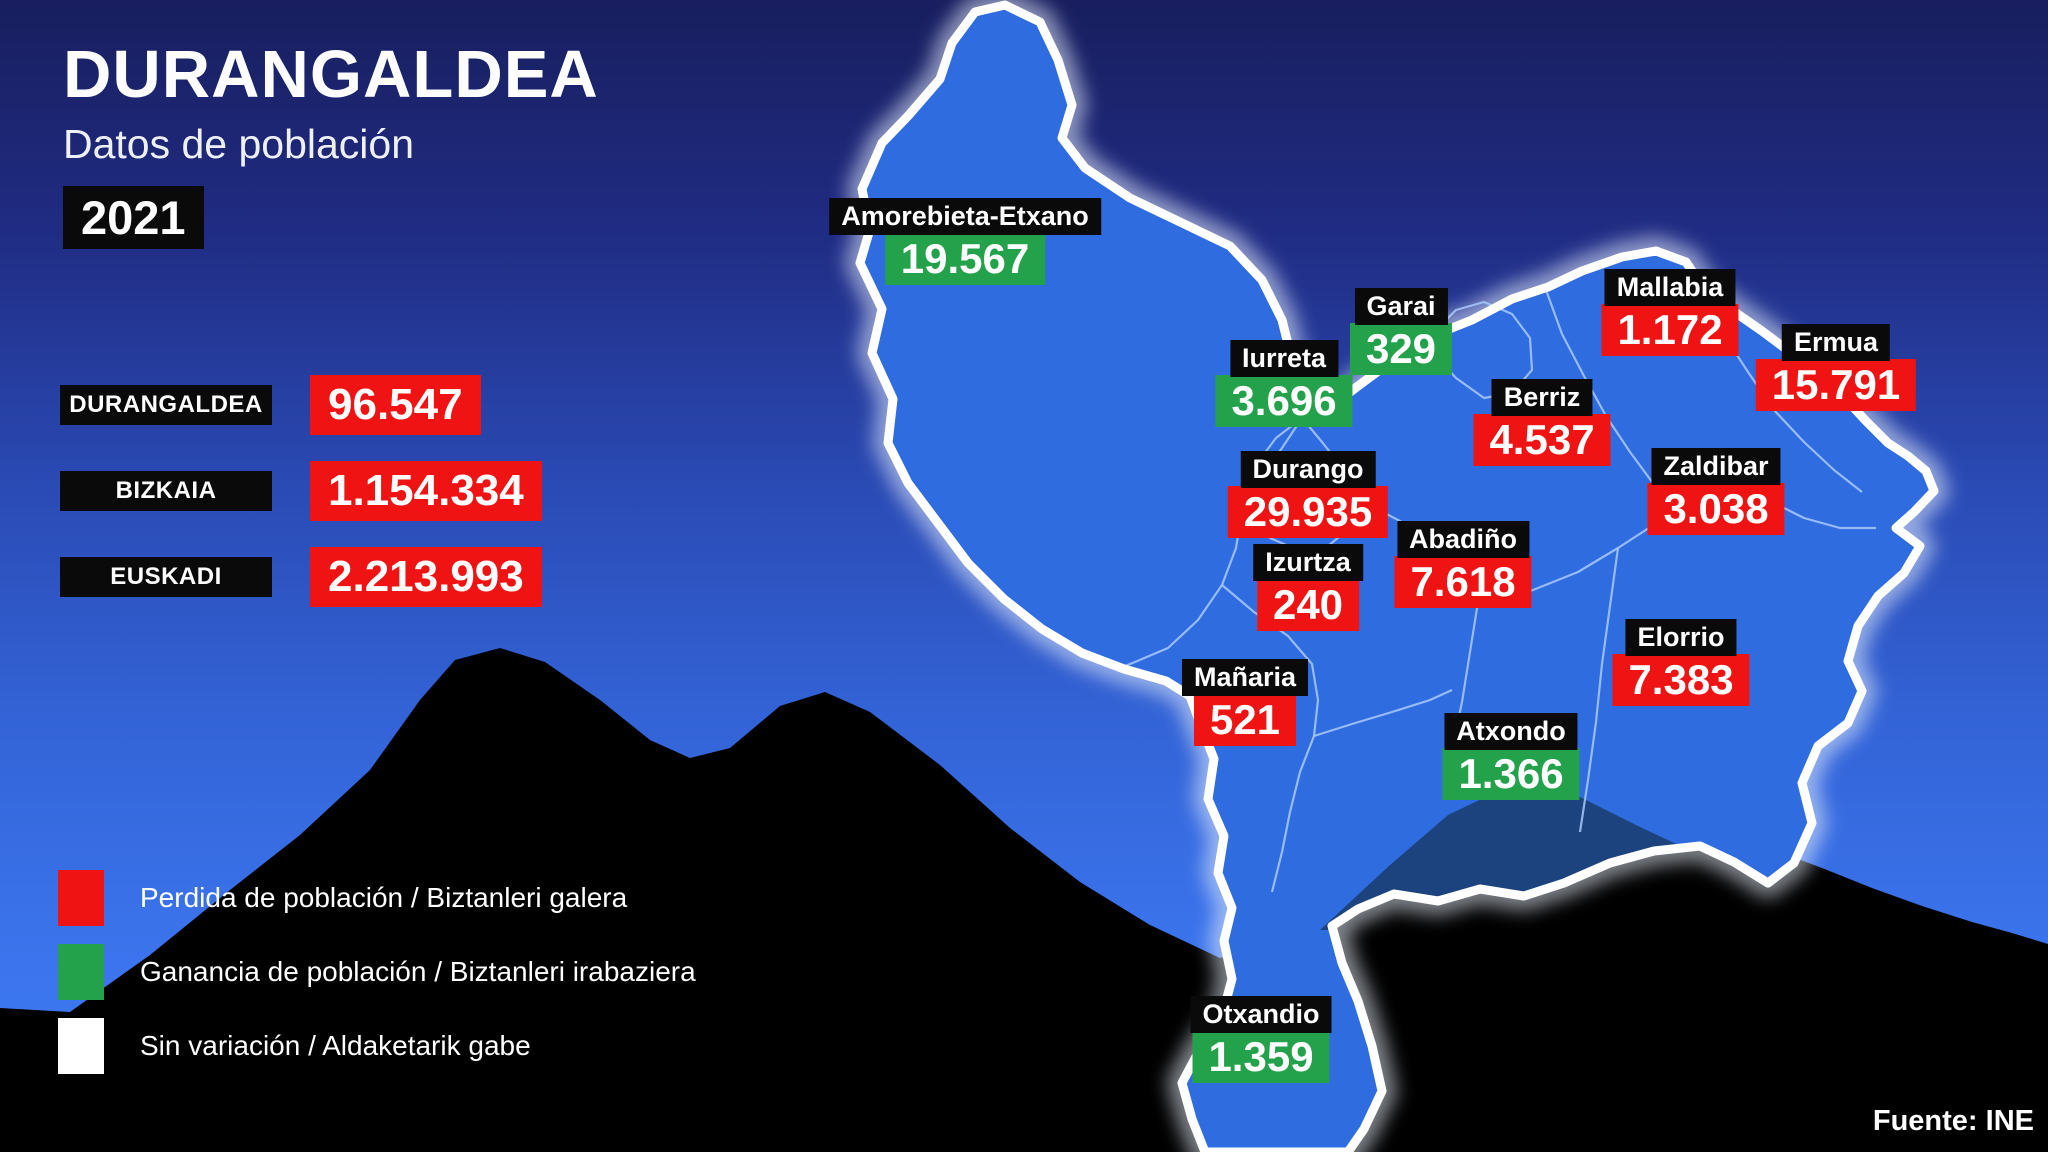 This screenshot has height=1152, width=2048. I want to click on header: DURANGALDEA Datos de población 2021, so click(331, 142).